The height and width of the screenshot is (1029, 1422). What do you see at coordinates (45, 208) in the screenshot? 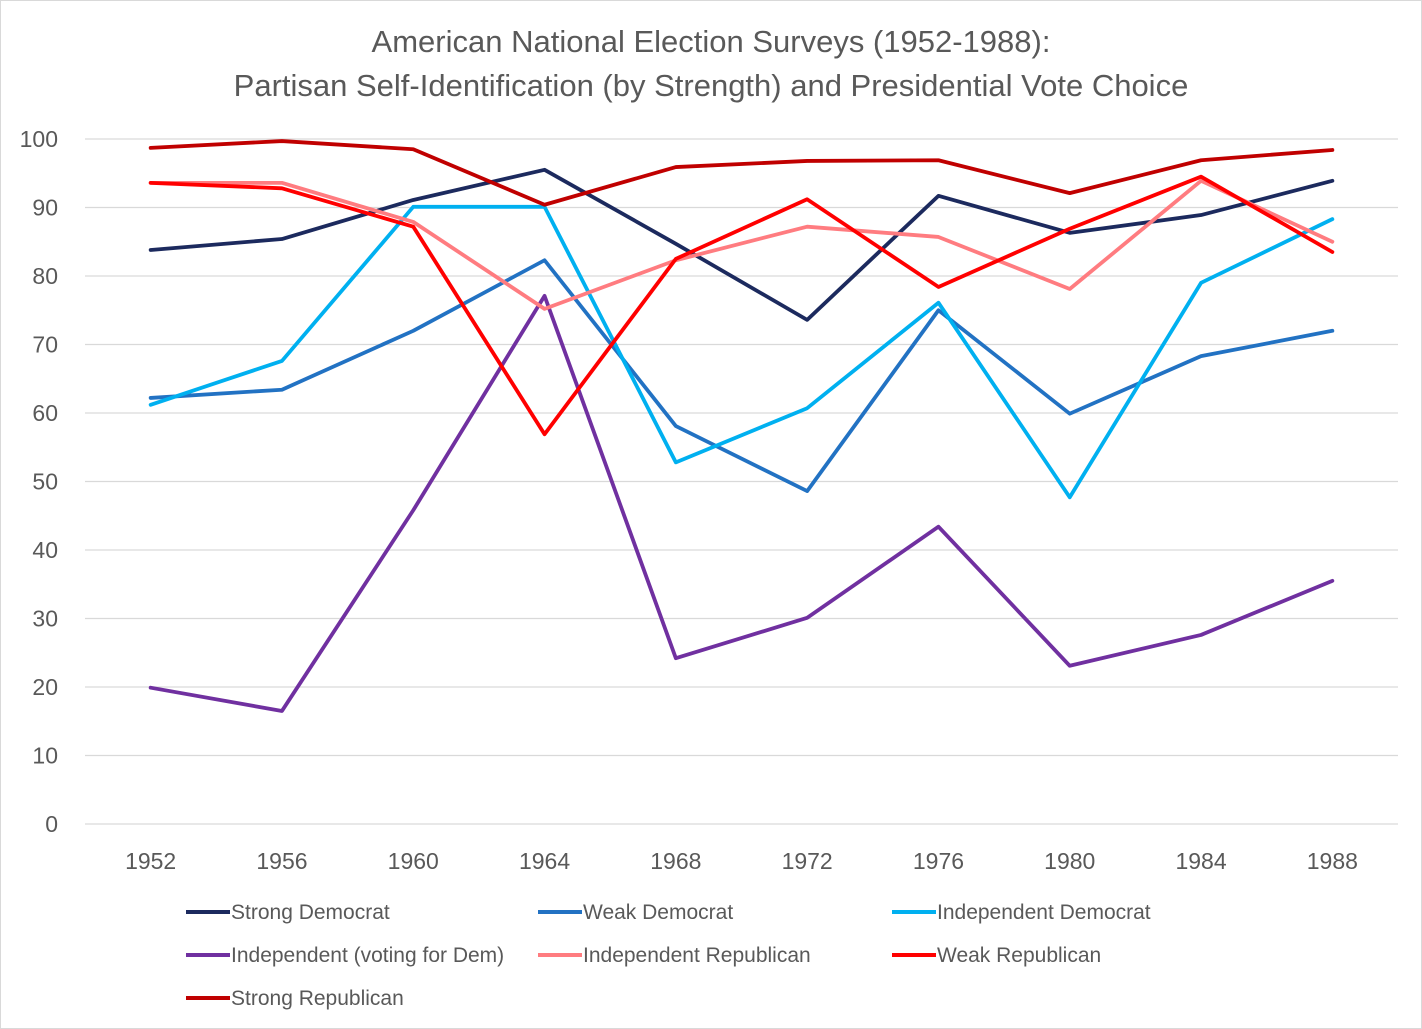
I see `y-tick-label: 90` at bounding box center [45, 208].